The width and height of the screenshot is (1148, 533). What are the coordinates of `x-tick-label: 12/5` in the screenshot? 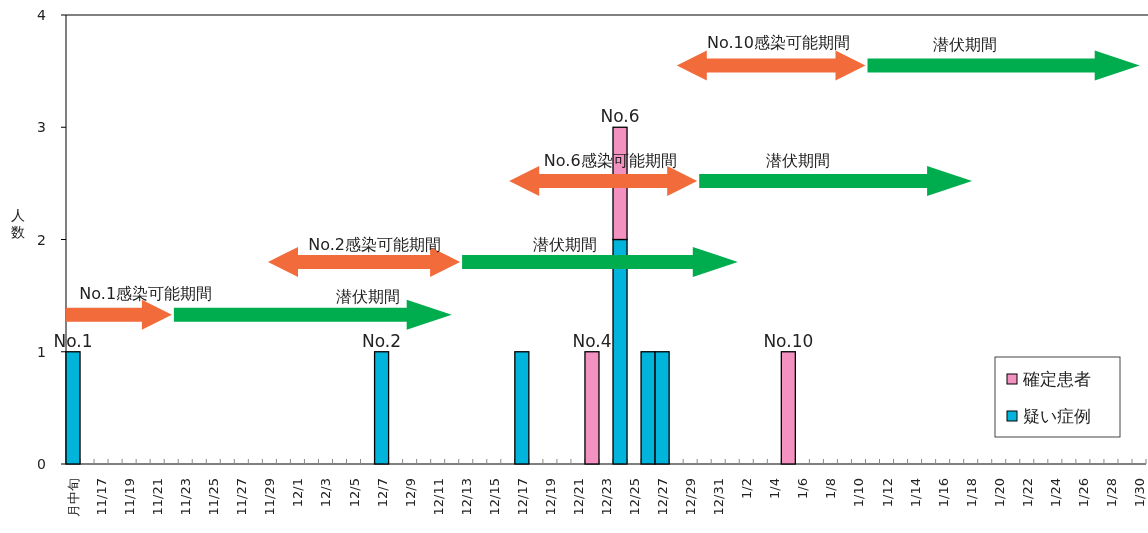 It's located at (354, 493).